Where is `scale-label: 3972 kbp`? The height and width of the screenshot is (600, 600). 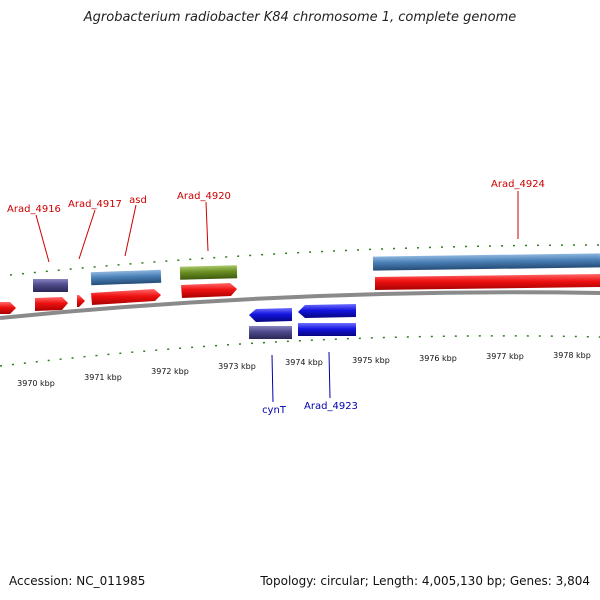 scale-label: 3972 kbp is located at coordinates (170, 371).